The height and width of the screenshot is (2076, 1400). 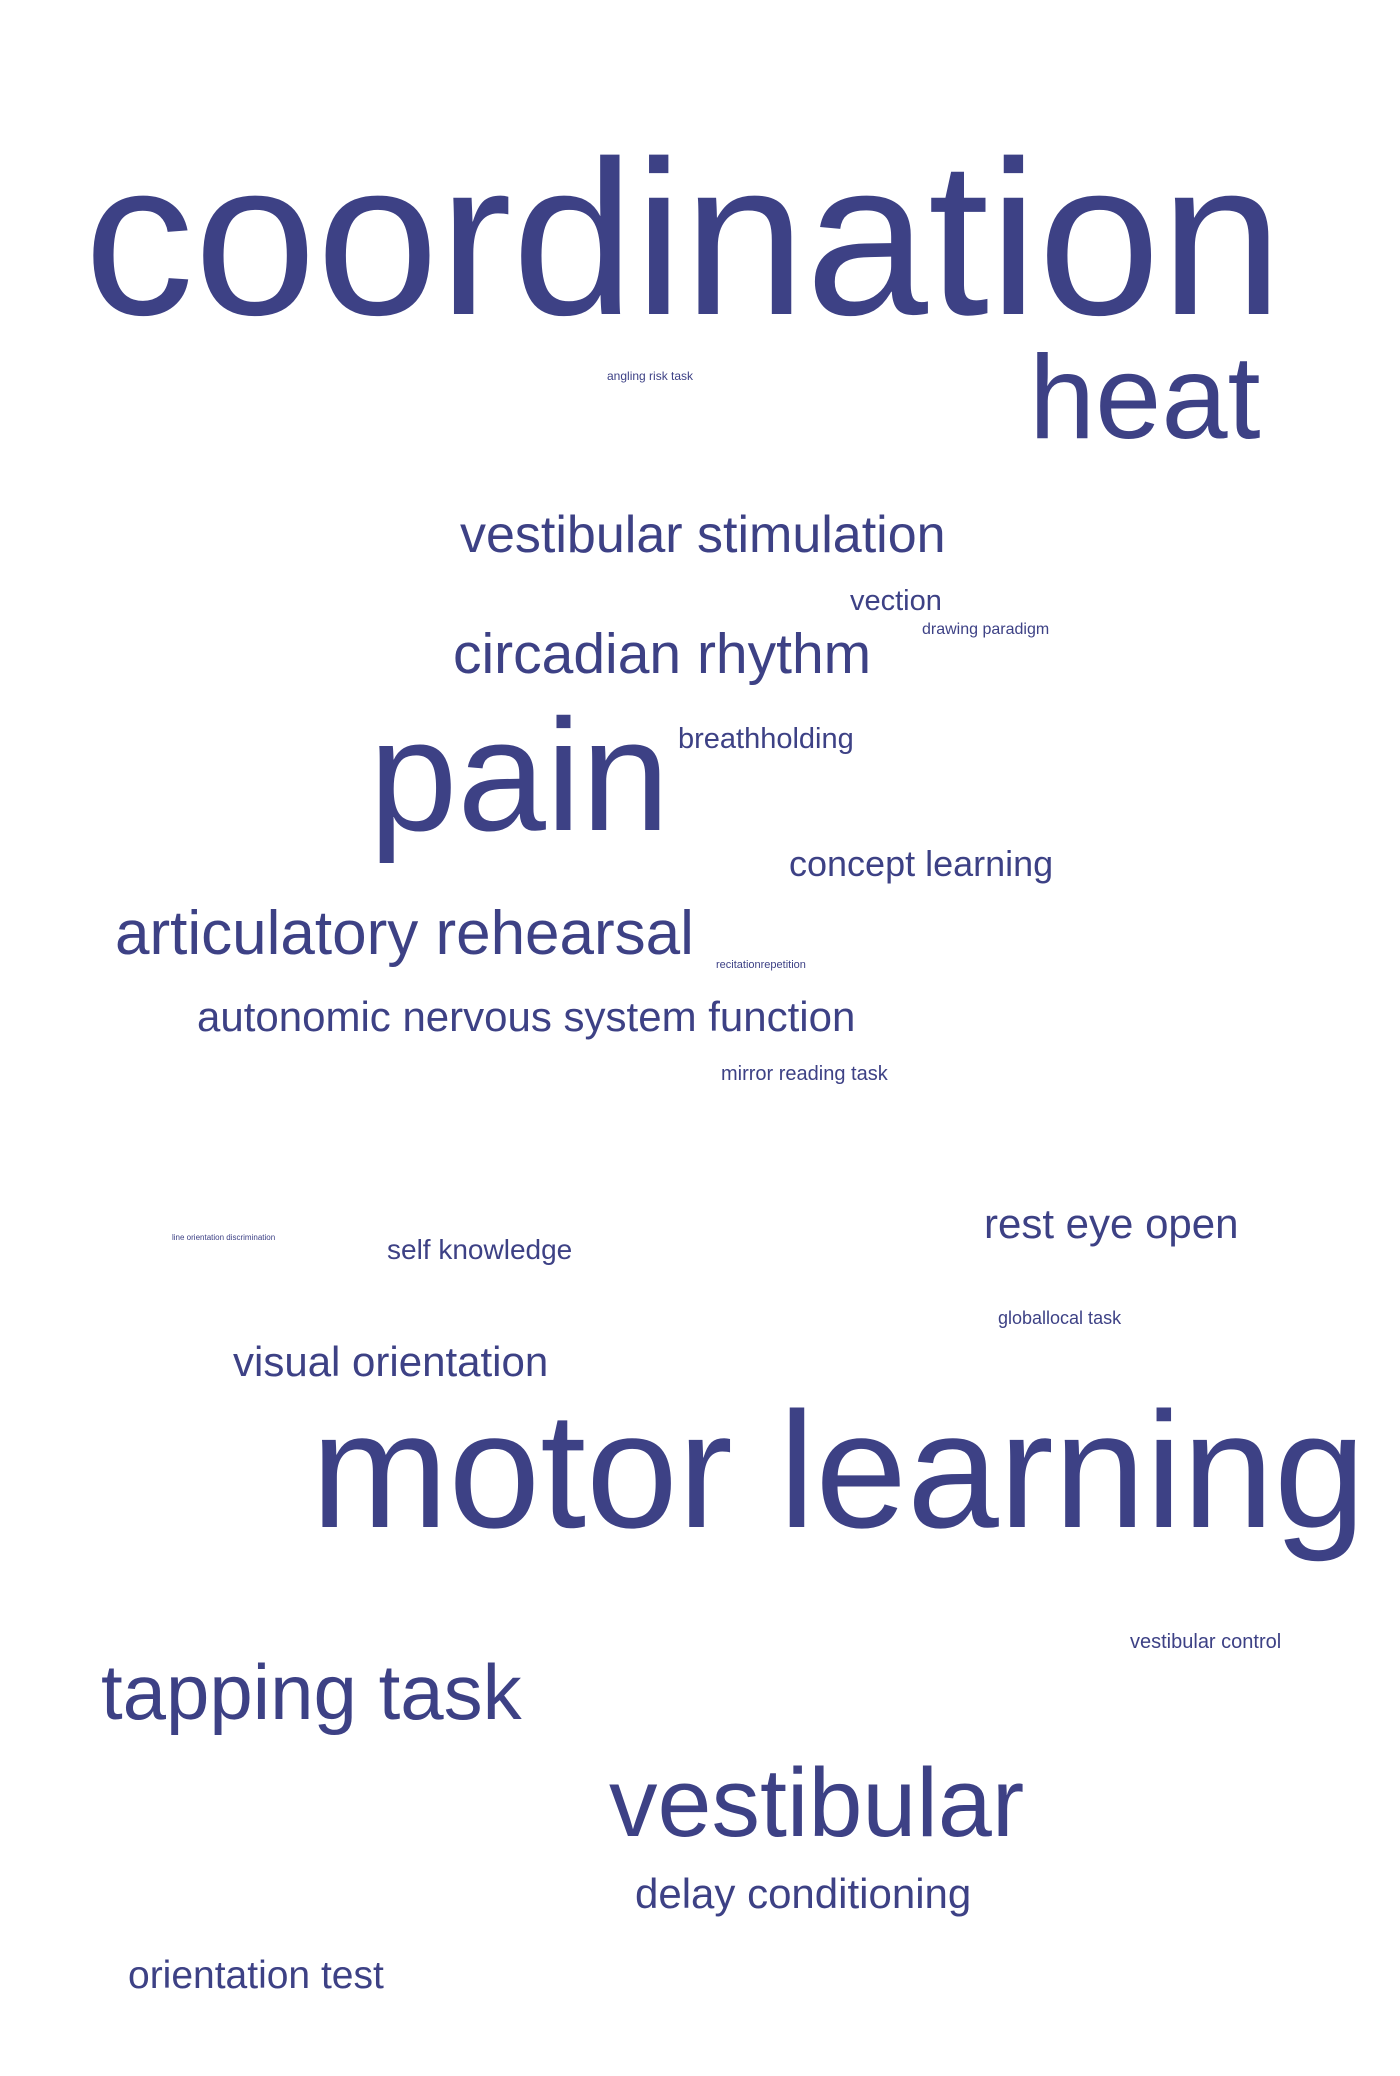 I want to click on word-vestibular: vestibular, so click(x=817, y=1802).